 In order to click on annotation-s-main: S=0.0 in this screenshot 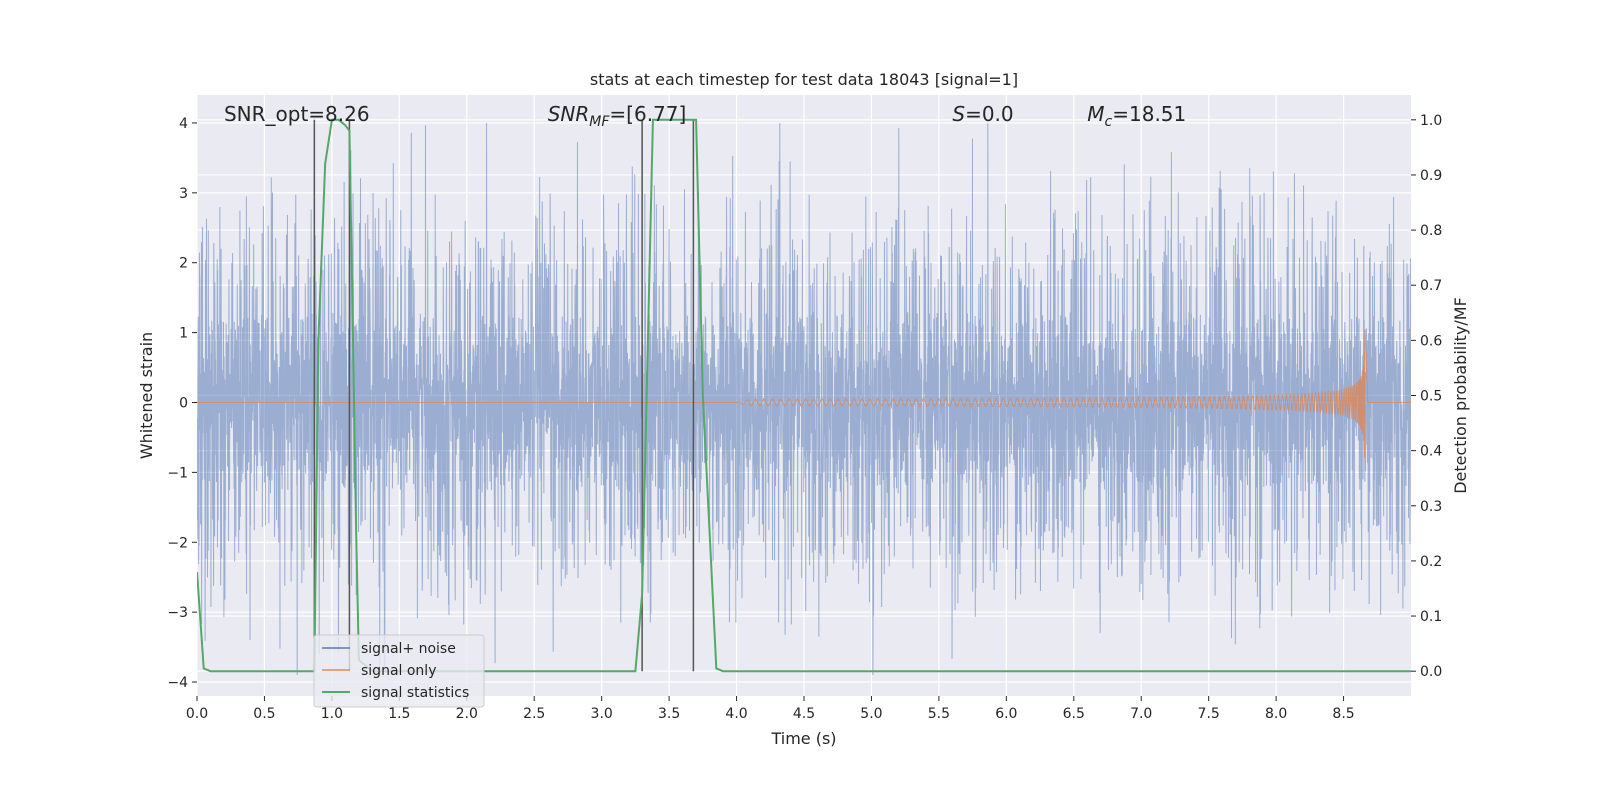, I will do `click(982, 114)`.